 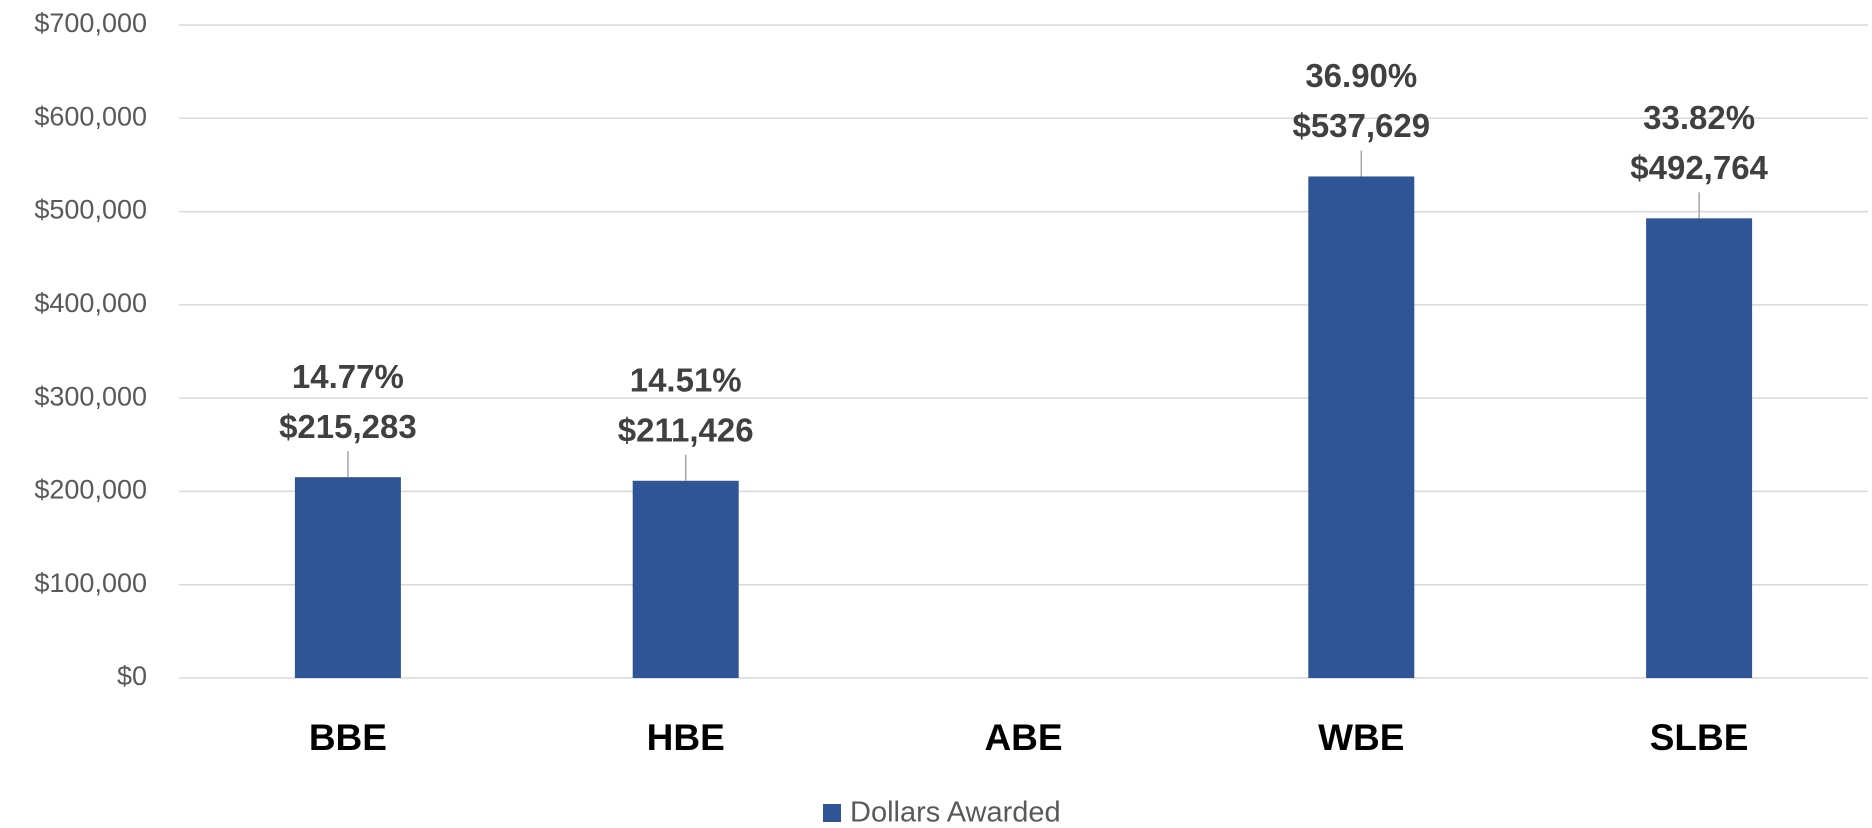 What do you see at coordinates (1361, 75) in the screenshot?
I see `data-label-percent: 36.90%` at bounding box center [1361, 75].